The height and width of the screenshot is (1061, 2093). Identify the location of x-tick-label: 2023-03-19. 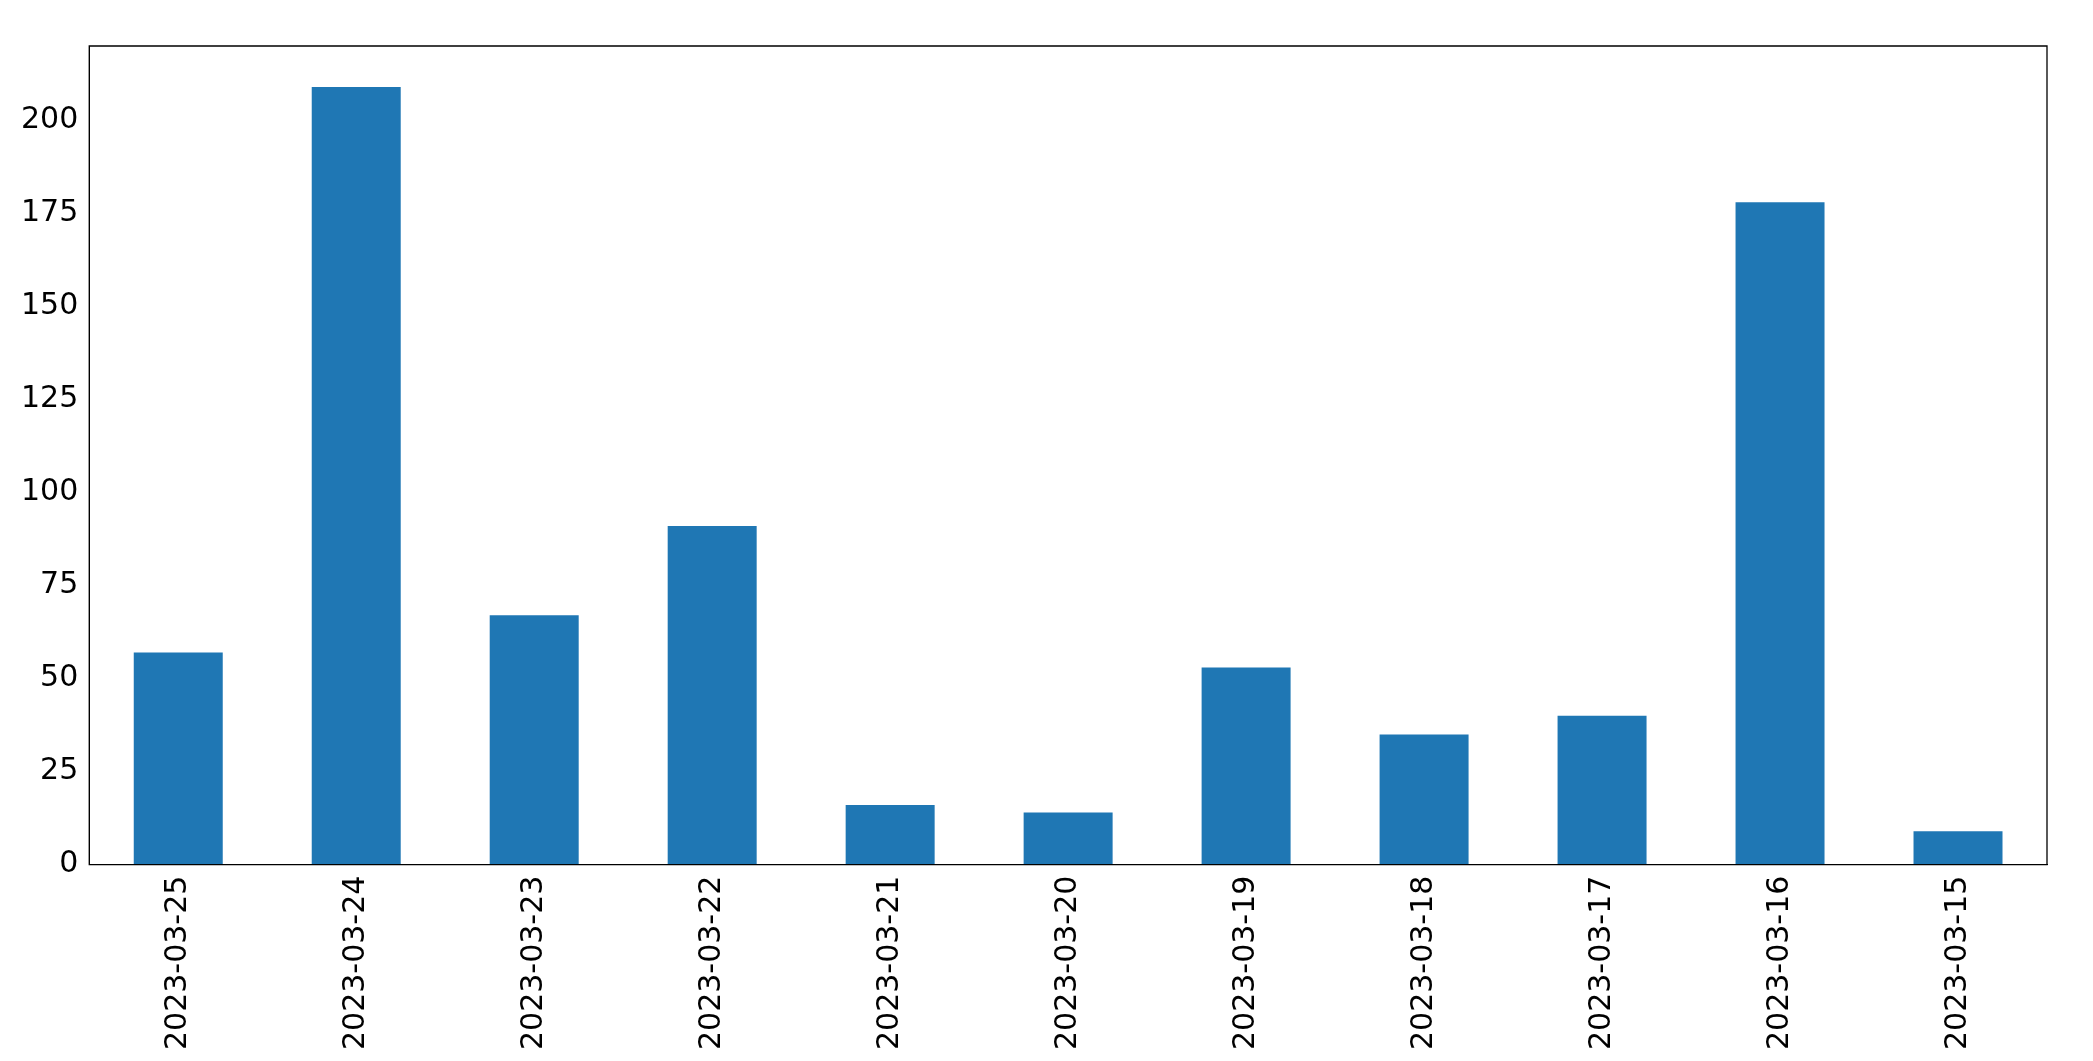
(1243, 963).